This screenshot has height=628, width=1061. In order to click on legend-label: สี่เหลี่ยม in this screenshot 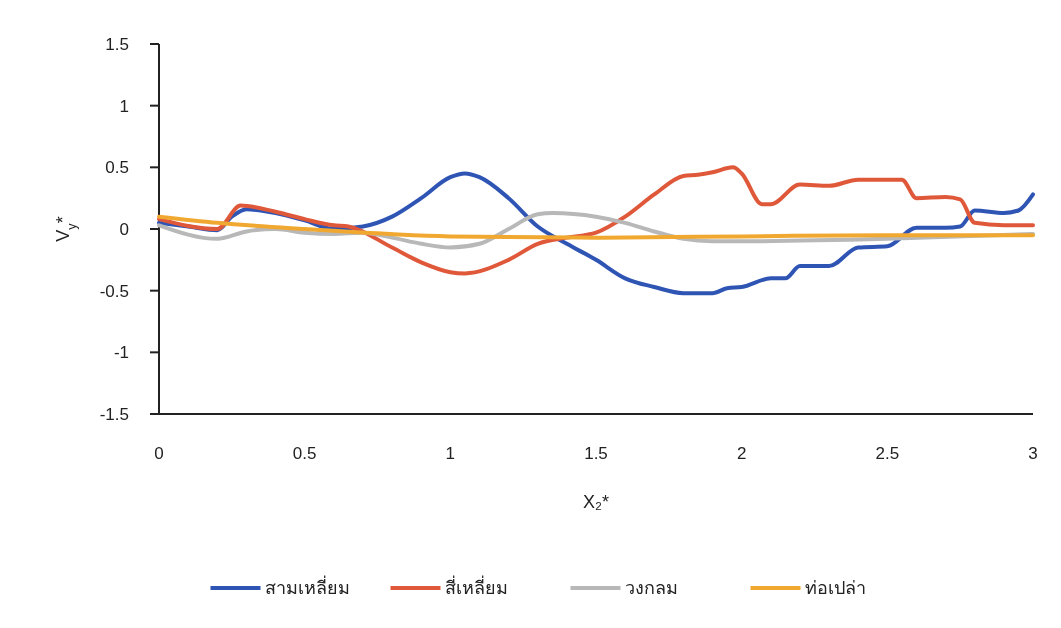, I will do `click(476, 587)`.